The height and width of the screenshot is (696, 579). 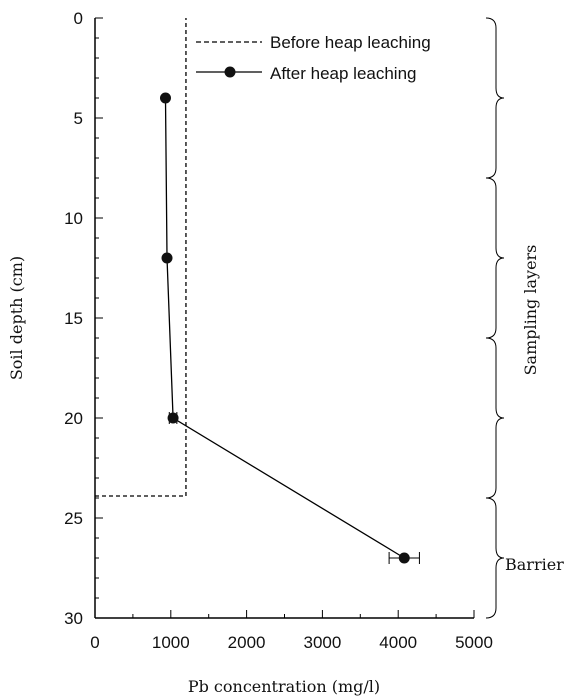 I want to click on y-tick-label: 15, so click(x=73, y=318).